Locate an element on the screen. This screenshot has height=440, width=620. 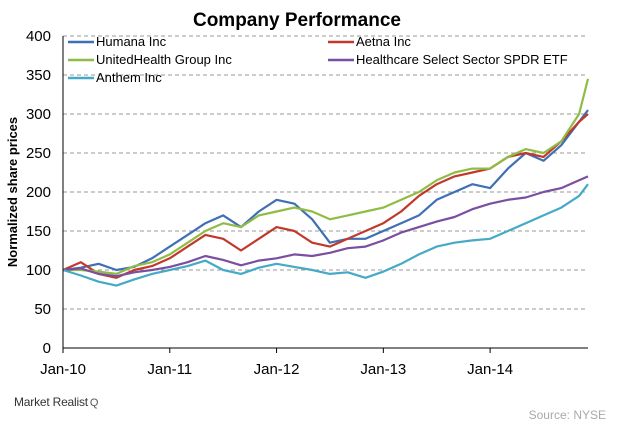
x-axis-ticks: Jan-10 Jan-11 Jan-12 Jan-13 Jan-14 is located at coordinates (276, 363).